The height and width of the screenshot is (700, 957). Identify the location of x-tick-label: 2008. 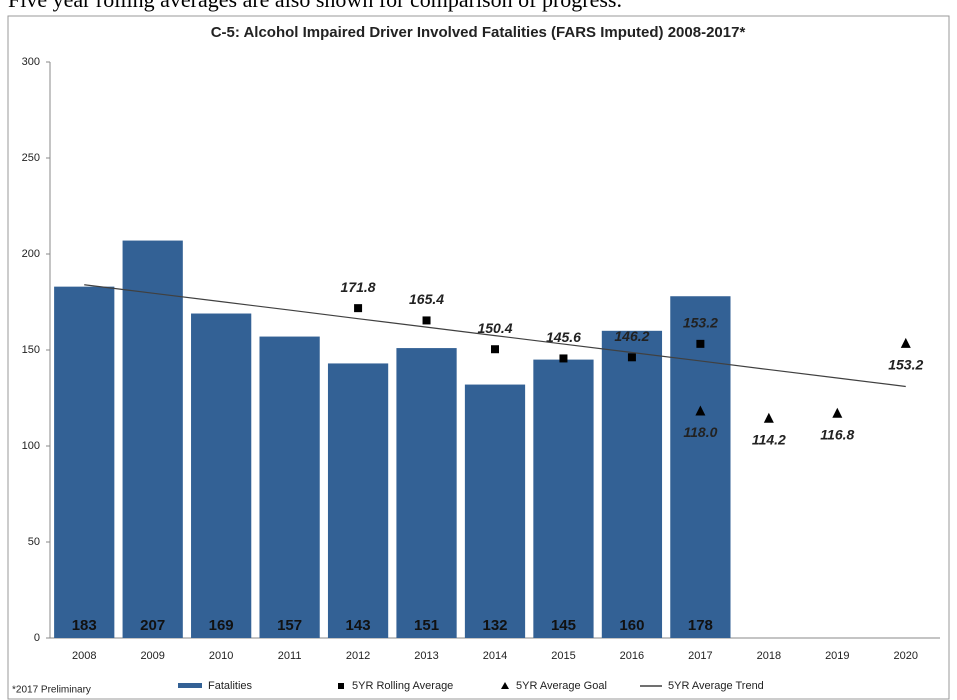
(84, 656).